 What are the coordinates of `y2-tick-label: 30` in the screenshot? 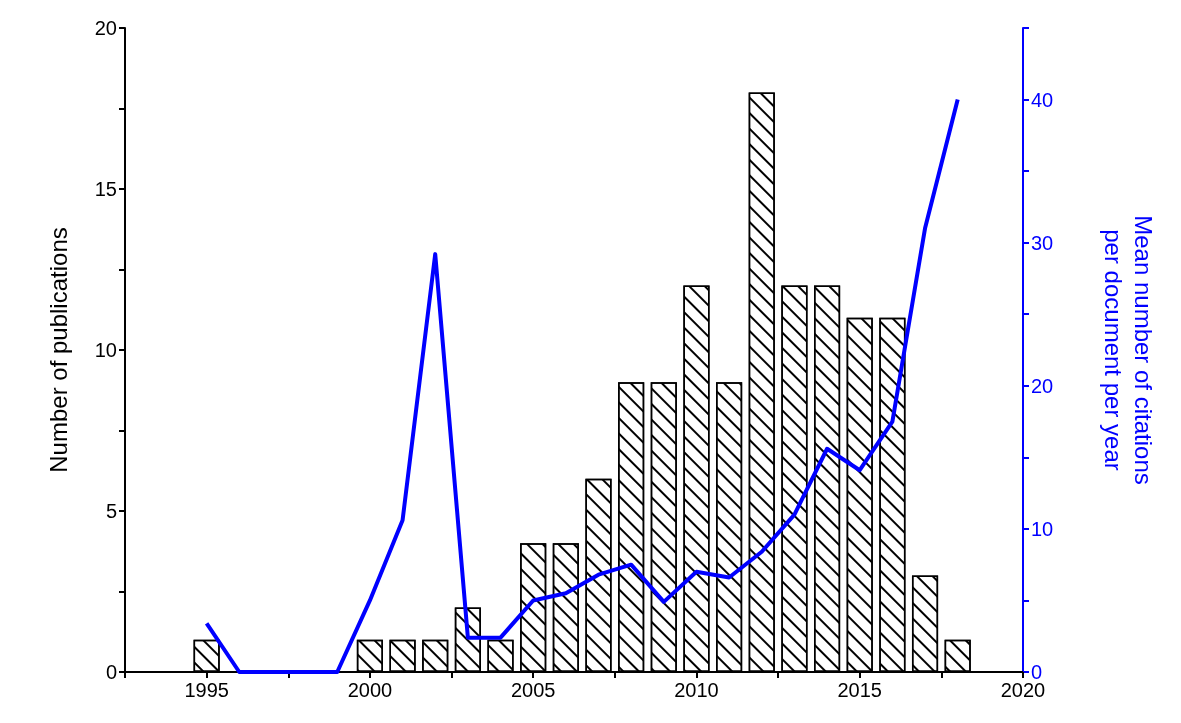 It's located at (1042, 242).